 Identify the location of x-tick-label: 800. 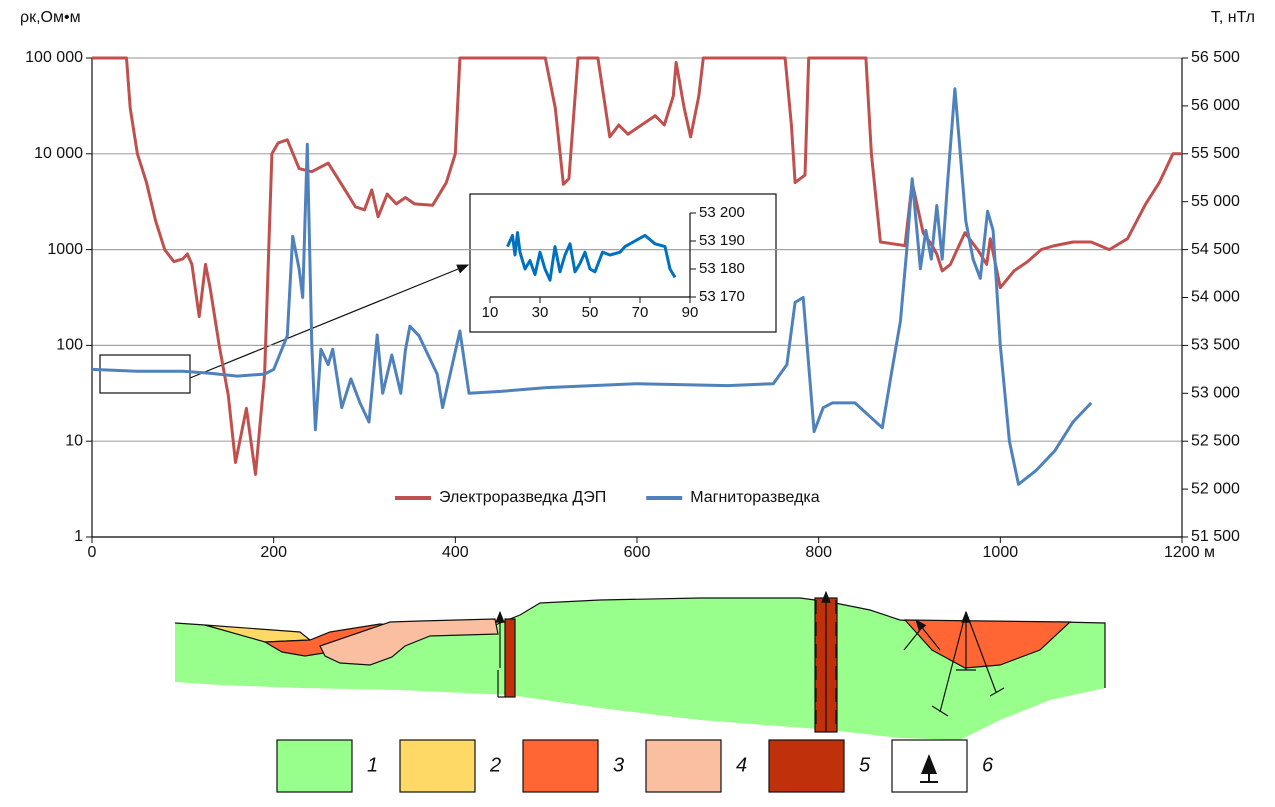
(818, 552).